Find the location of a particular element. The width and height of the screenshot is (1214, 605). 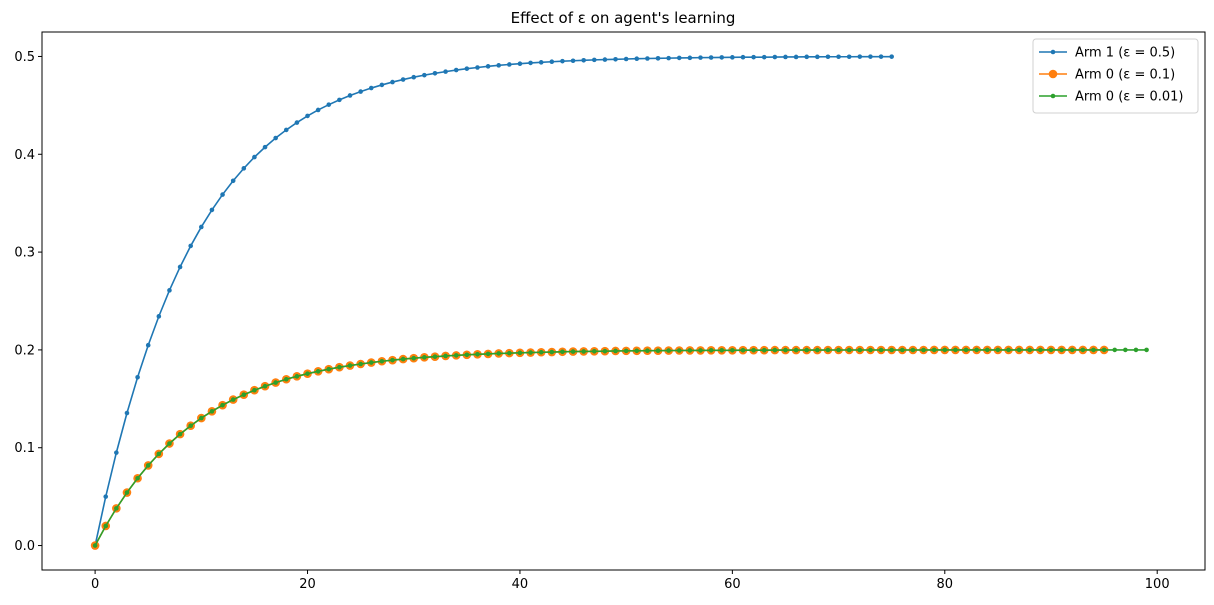

x-tick-label: 100 is located at coordinates (1157, 584).